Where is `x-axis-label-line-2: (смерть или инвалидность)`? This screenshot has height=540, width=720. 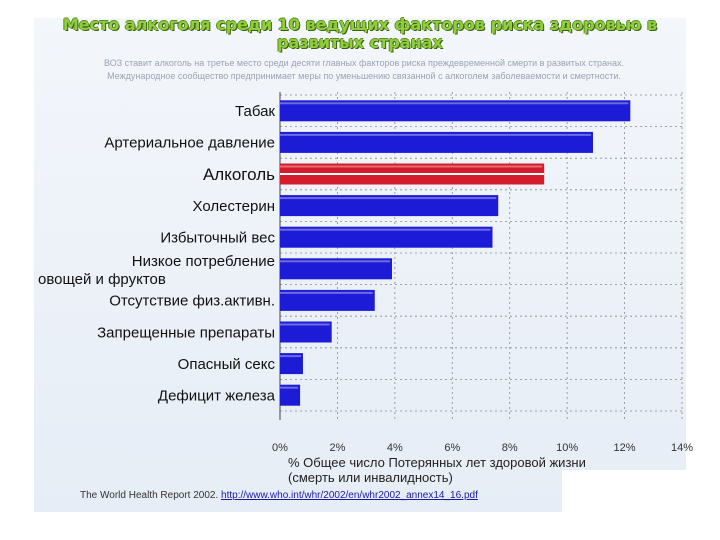 x-axis-label-line-2: (смерть или инвалидность) is located at coordinates (370, 477).